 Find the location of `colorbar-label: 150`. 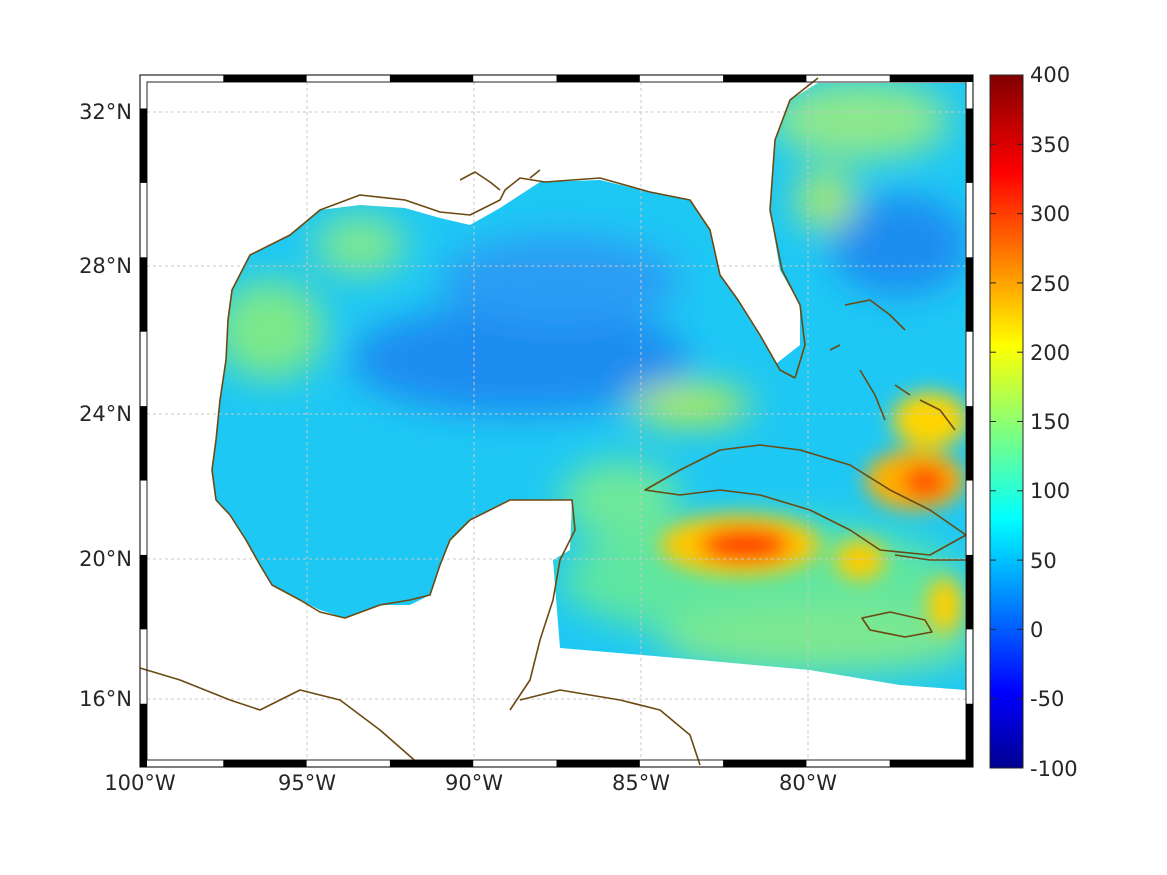

colorbar-label: 150 is located at coordinates (1050, 422).